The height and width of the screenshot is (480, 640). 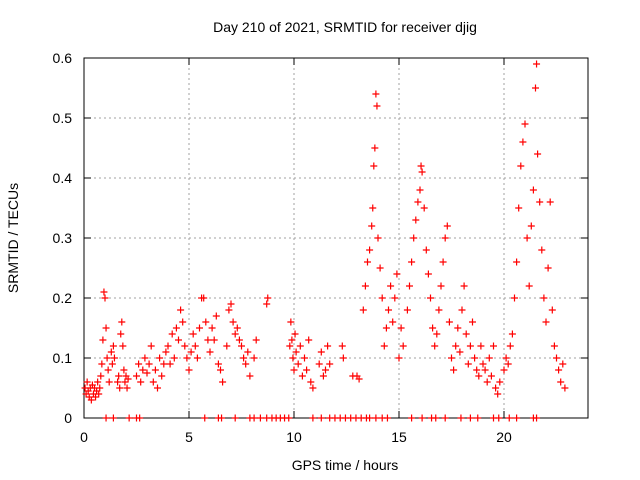 What do you see at coordinates (504, 437) in the screenshot?
I see `x-tick-label: 20` at bounding box center [504, 437].